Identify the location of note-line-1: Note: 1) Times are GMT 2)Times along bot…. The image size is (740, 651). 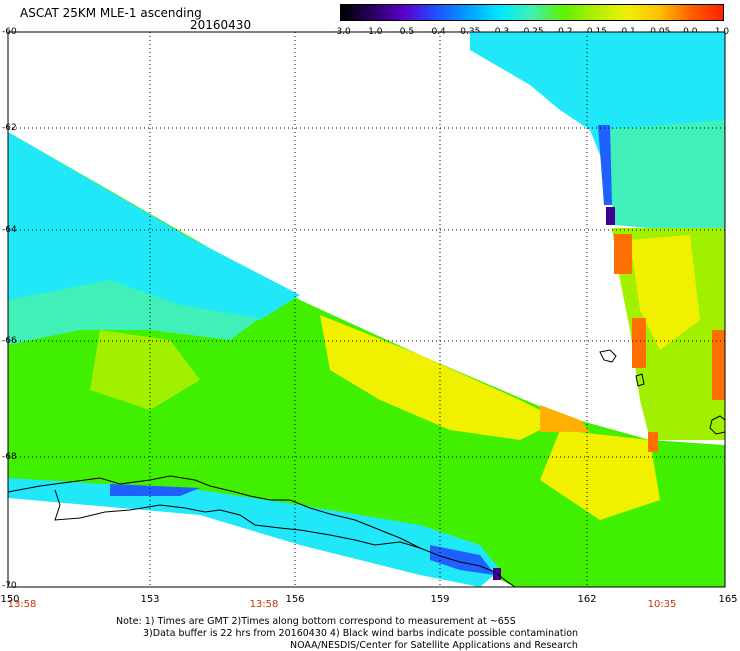
(316, 621).